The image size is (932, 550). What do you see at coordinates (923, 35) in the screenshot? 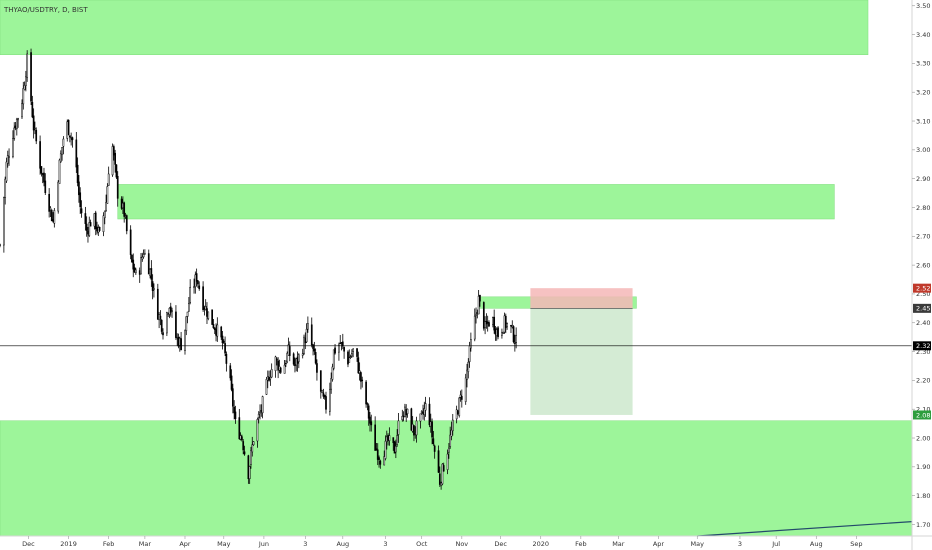
I see `y-tick-label: 3.40` at bounding box center [923, 35].